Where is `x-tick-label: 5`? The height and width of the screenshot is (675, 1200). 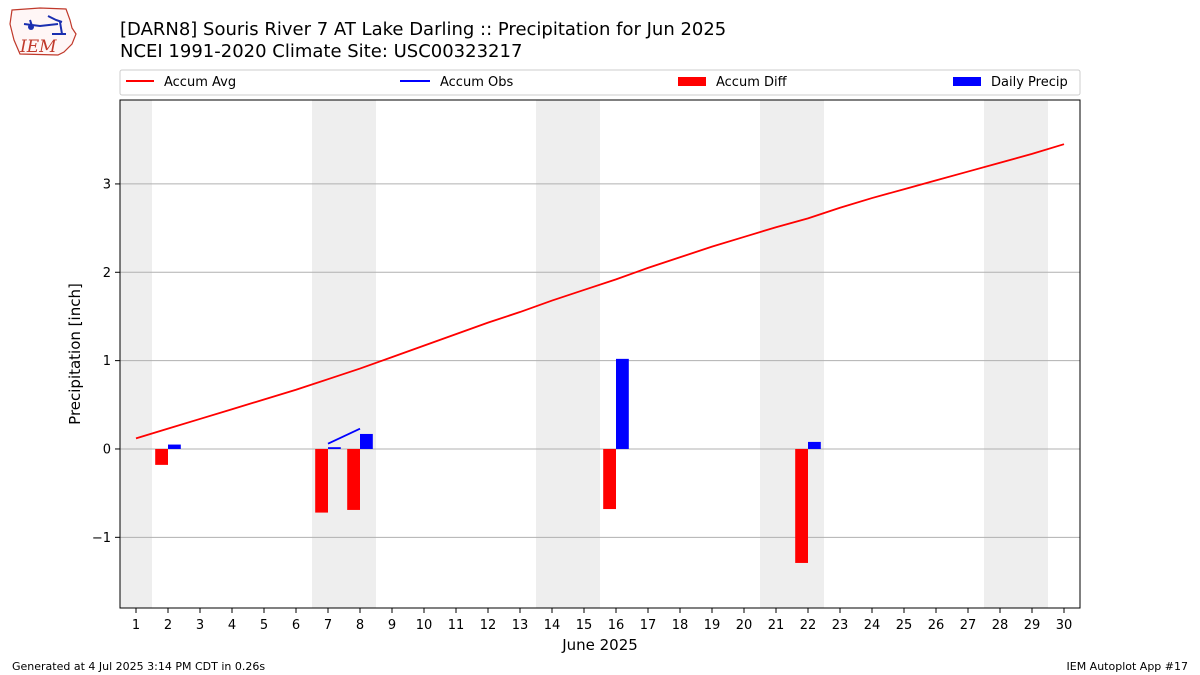
x-tick-label: 5 is located at coordinates (264, 625).